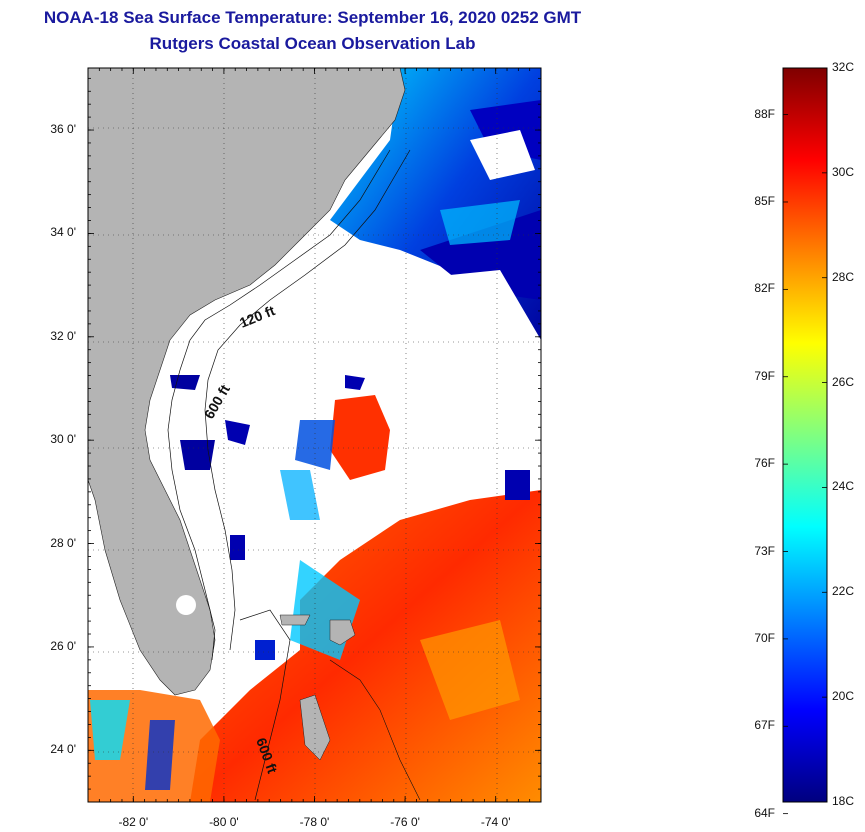 This screenshot has height=832, width=865. I want to click on lat-tick-label: 34 0', so click(63, 232).